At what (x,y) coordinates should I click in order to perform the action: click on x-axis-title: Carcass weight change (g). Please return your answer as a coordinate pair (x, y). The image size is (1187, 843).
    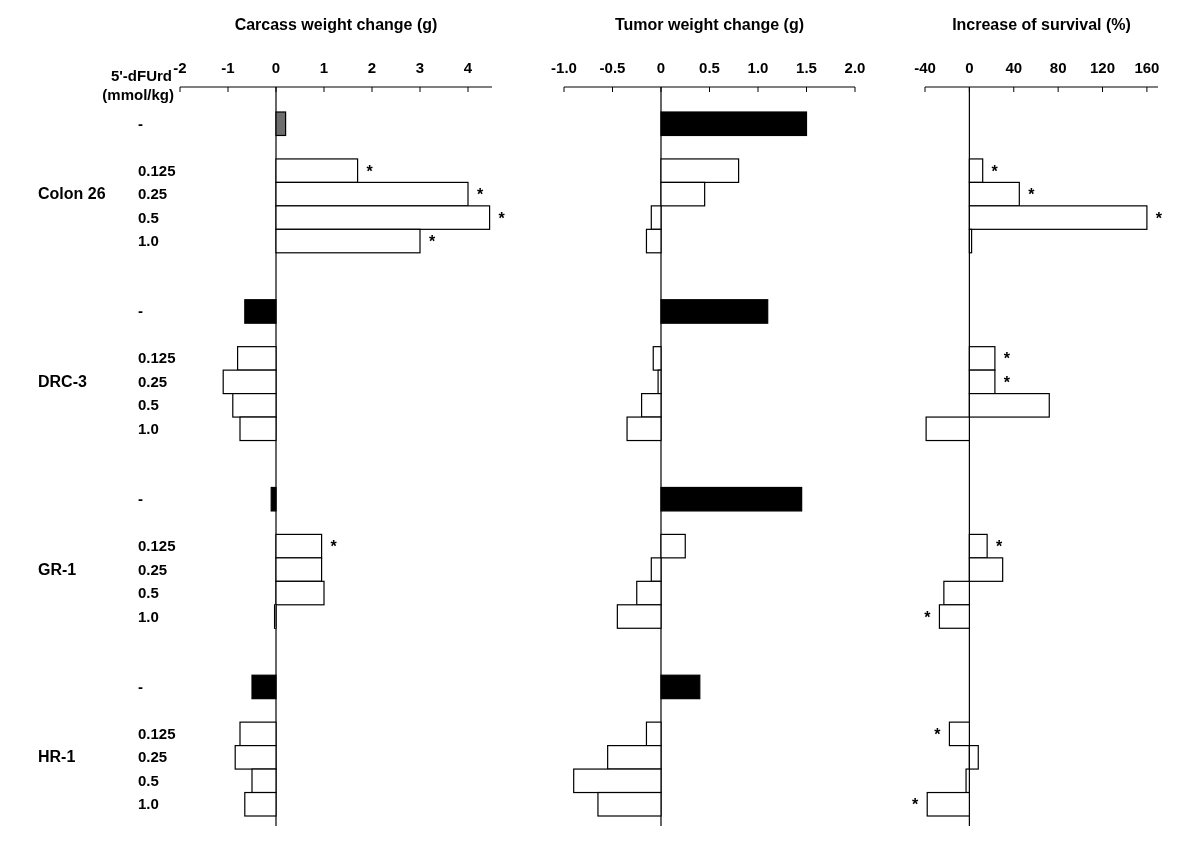
    Looking at the image, I should click on (336, 24).